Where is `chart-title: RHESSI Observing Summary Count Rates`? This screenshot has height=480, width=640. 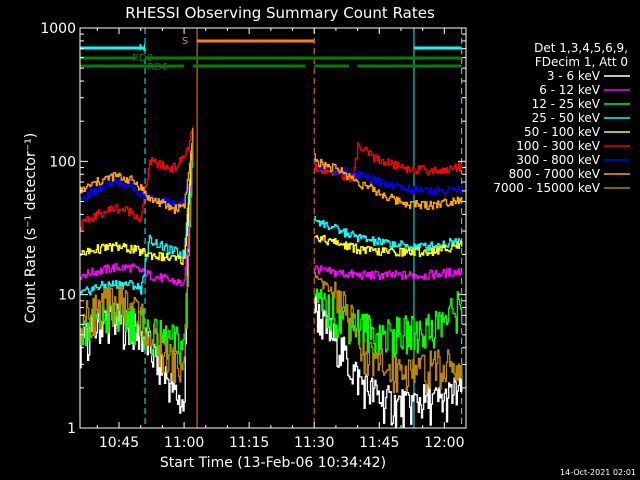
chart-title: RHESSI Observing Summary Count Rates is located at coordinates (280, 13).